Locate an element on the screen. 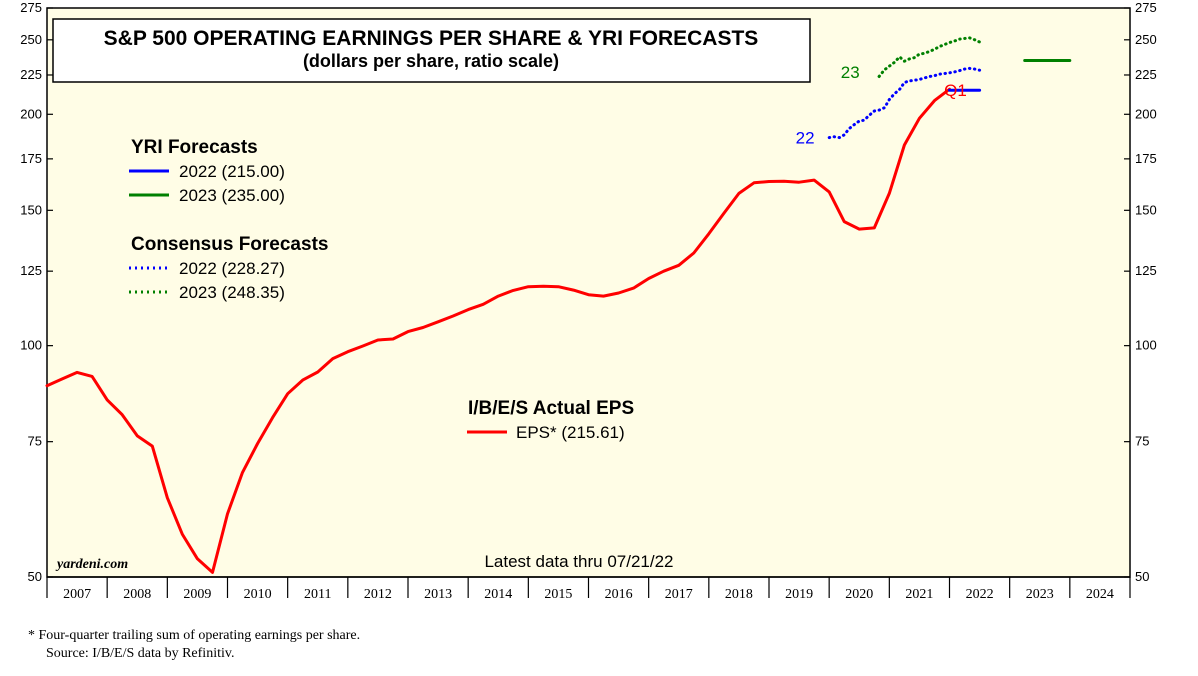  x-tick-label-2020: 2020 is located at coordinates (859, 594).